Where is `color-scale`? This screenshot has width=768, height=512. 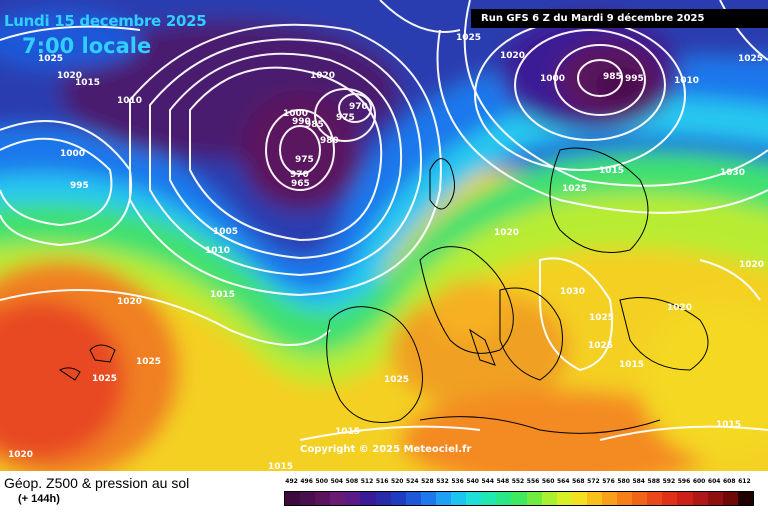 color-scale is located at coordinates (519, 498).